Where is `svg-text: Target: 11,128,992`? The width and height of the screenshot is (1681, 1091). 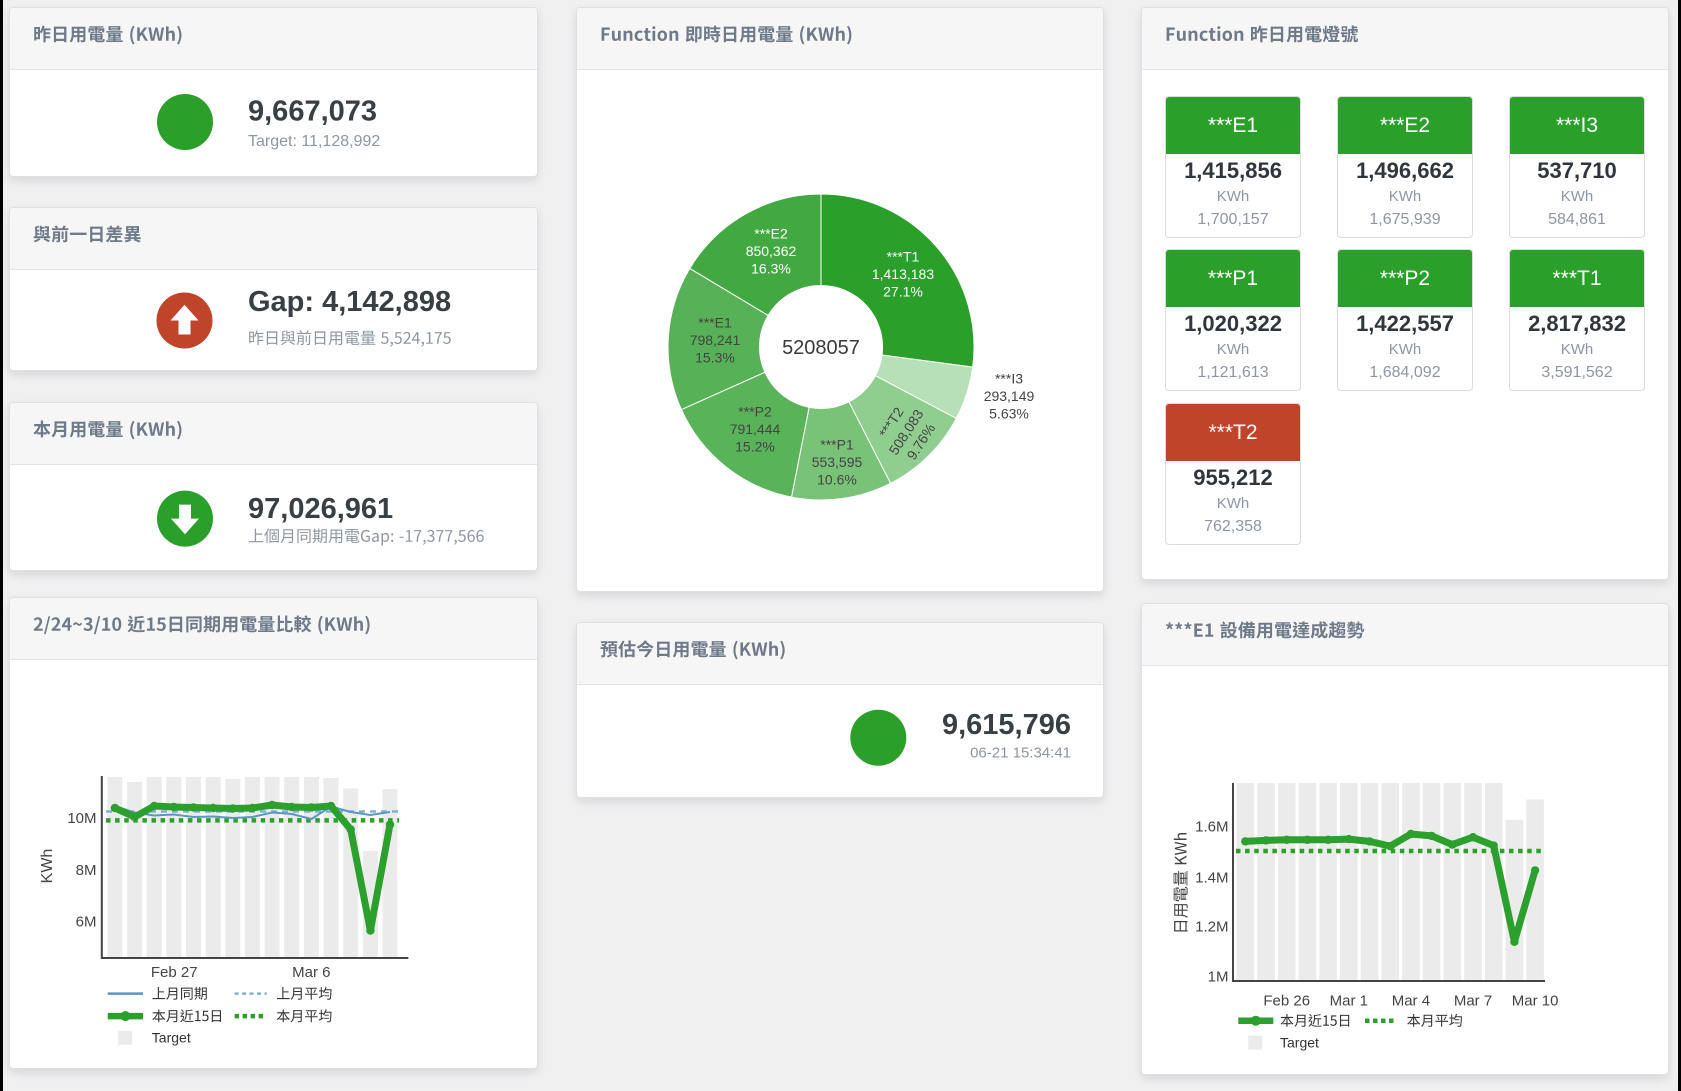 svg-text: Target: 11,128,992 is located at coordinates (314, 141).